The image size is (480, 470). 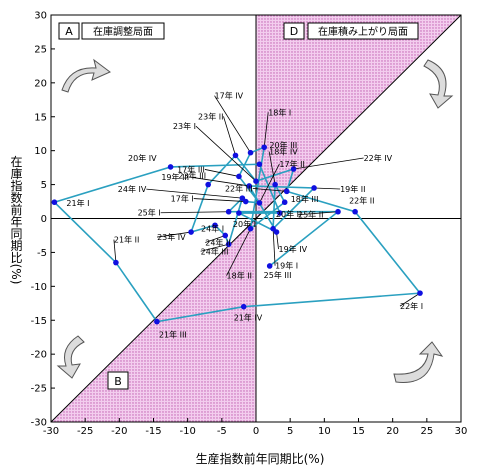 What do you see at coordinates (42, 253) in the screenshot?
I see `y-tick-label: -5` at bounding box center [42, 253].